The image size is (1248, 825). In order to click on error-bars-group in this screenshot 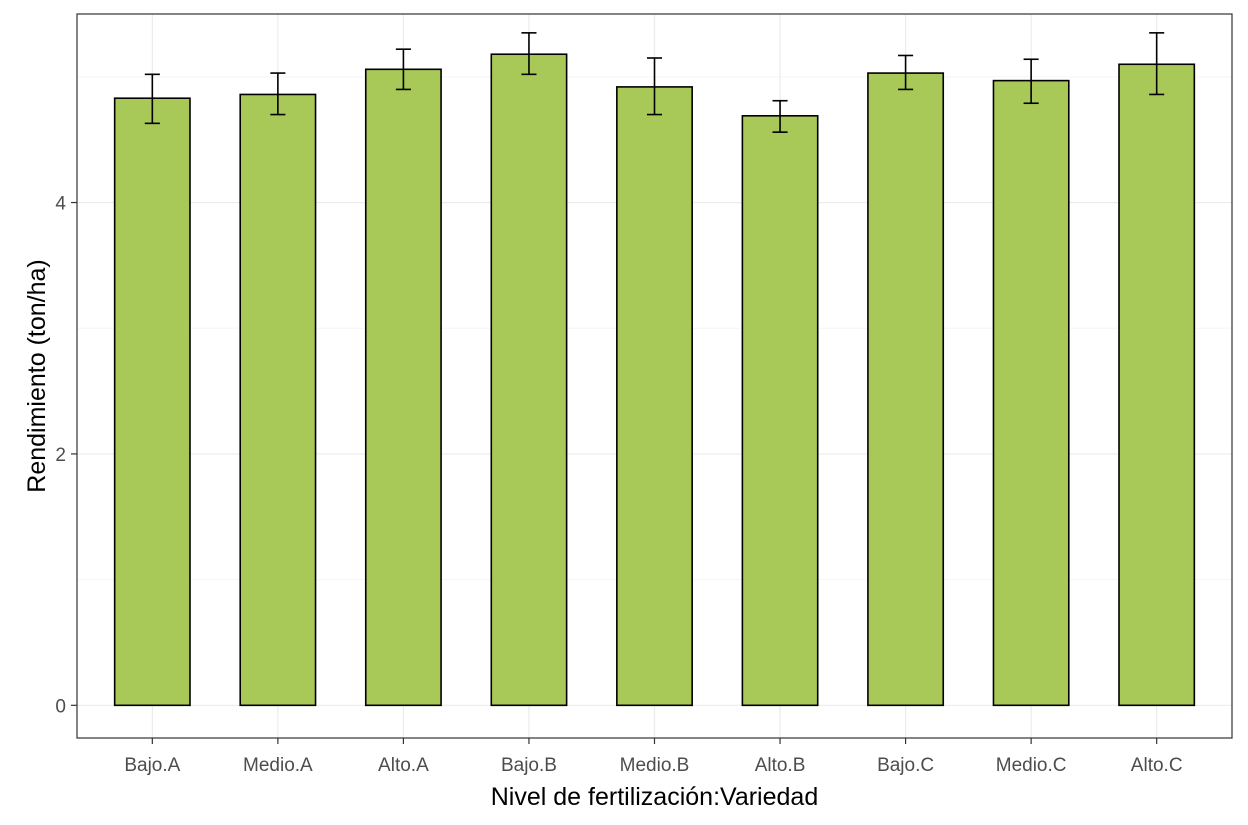, I will do `click(654, 82)`.